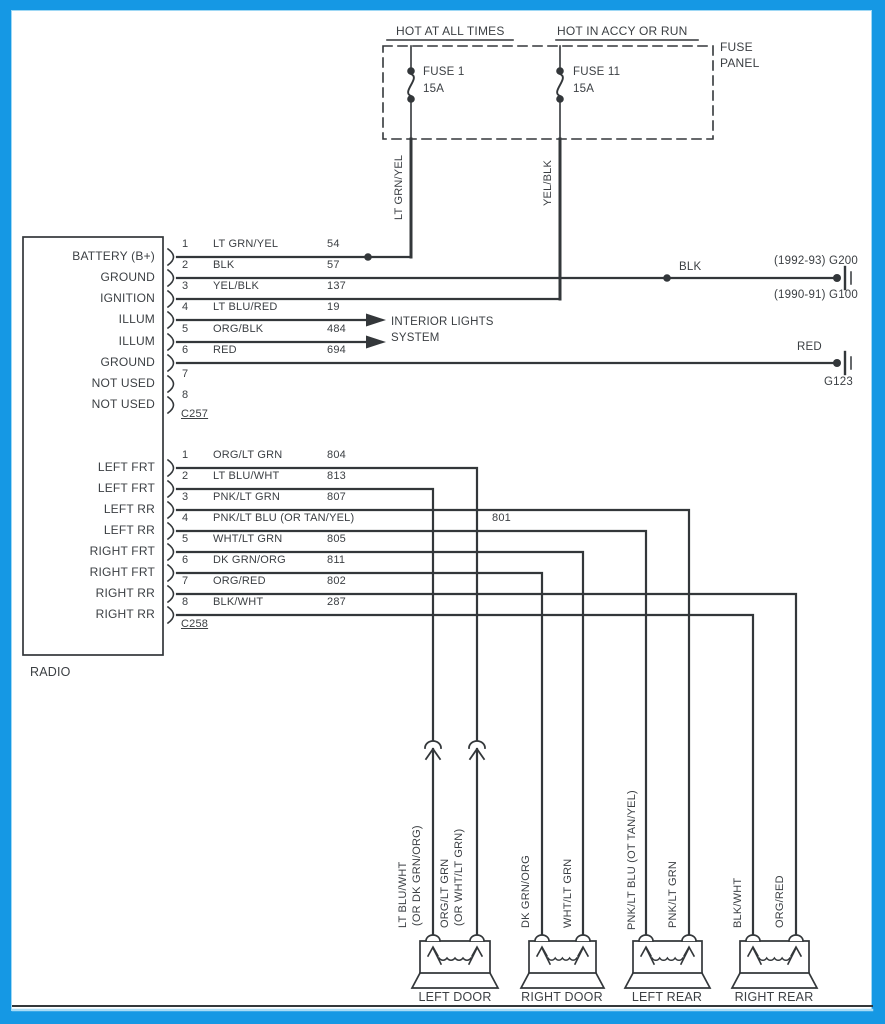 The image size is (885, 1024). I want to click on fuse11-symbol, so click(560, 92).